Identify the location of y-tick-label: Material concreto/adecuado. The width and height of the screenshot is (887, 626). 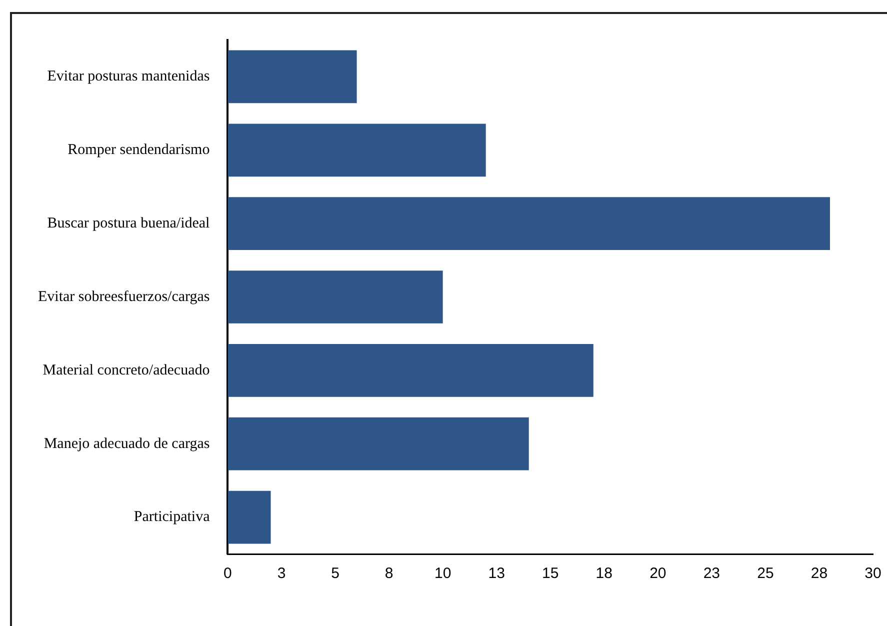
(126, 370).